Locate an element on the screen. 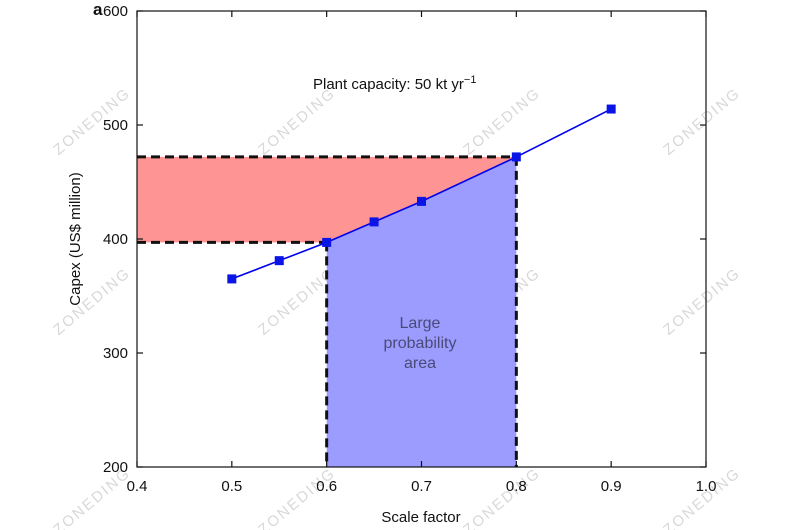 This screenshot has width=800, height=530. red-region is located at coordinates (327, 199).